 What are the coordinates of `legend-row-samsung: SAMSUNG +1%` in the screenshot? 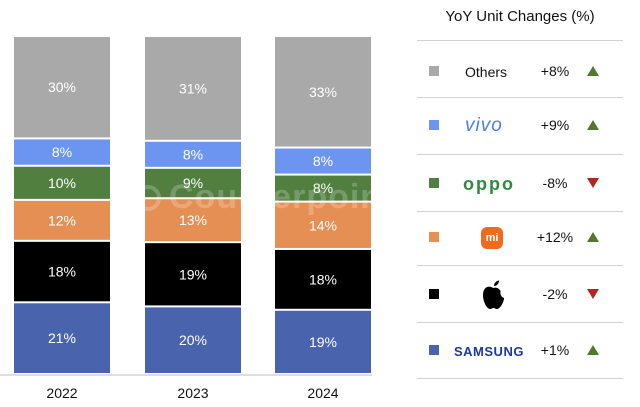 It's located at (520, 351).